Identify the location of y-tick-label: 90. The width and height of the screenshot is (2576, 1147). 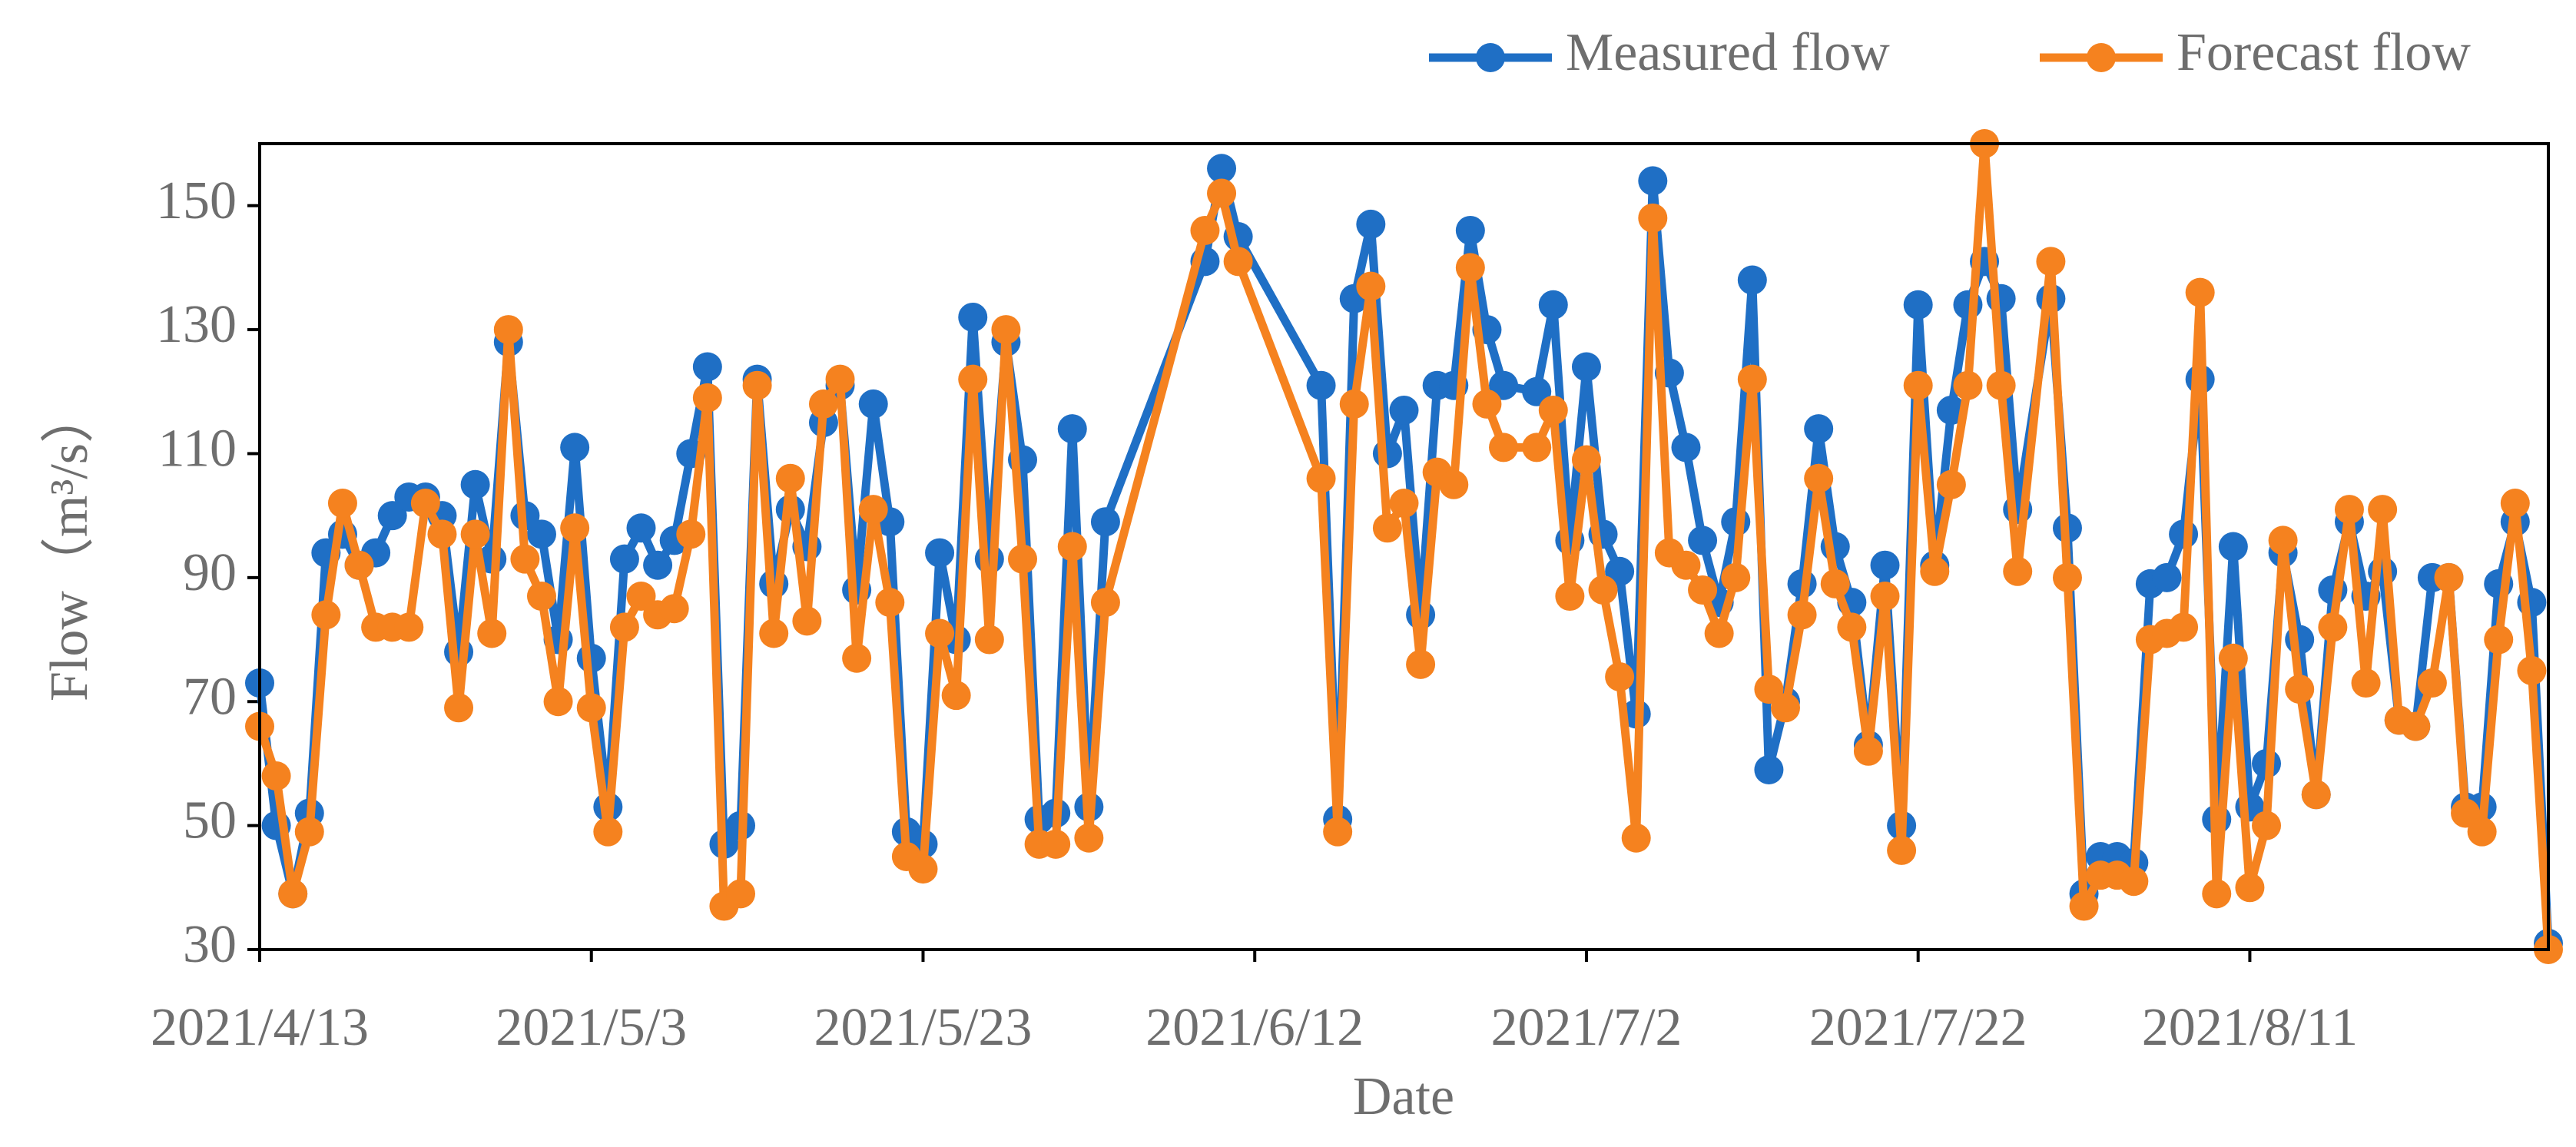
(210, 572).